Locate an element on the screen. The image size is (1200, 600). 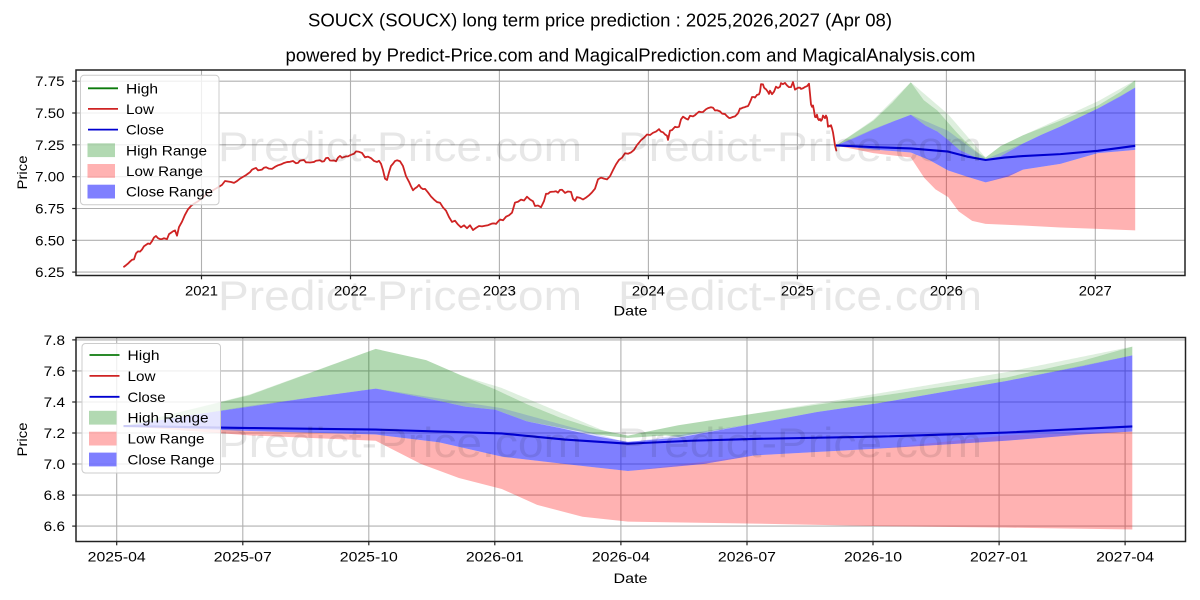
svg-text: 2025-10 is located at coordinates (369, 557).